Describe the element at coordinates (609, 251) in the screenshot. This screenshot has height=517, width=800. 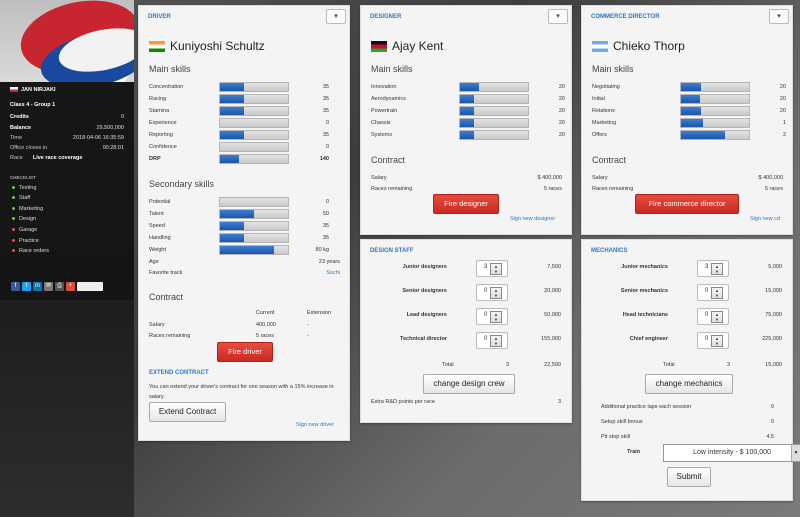
I see `mechanics-title: MECHANICS` at that location.